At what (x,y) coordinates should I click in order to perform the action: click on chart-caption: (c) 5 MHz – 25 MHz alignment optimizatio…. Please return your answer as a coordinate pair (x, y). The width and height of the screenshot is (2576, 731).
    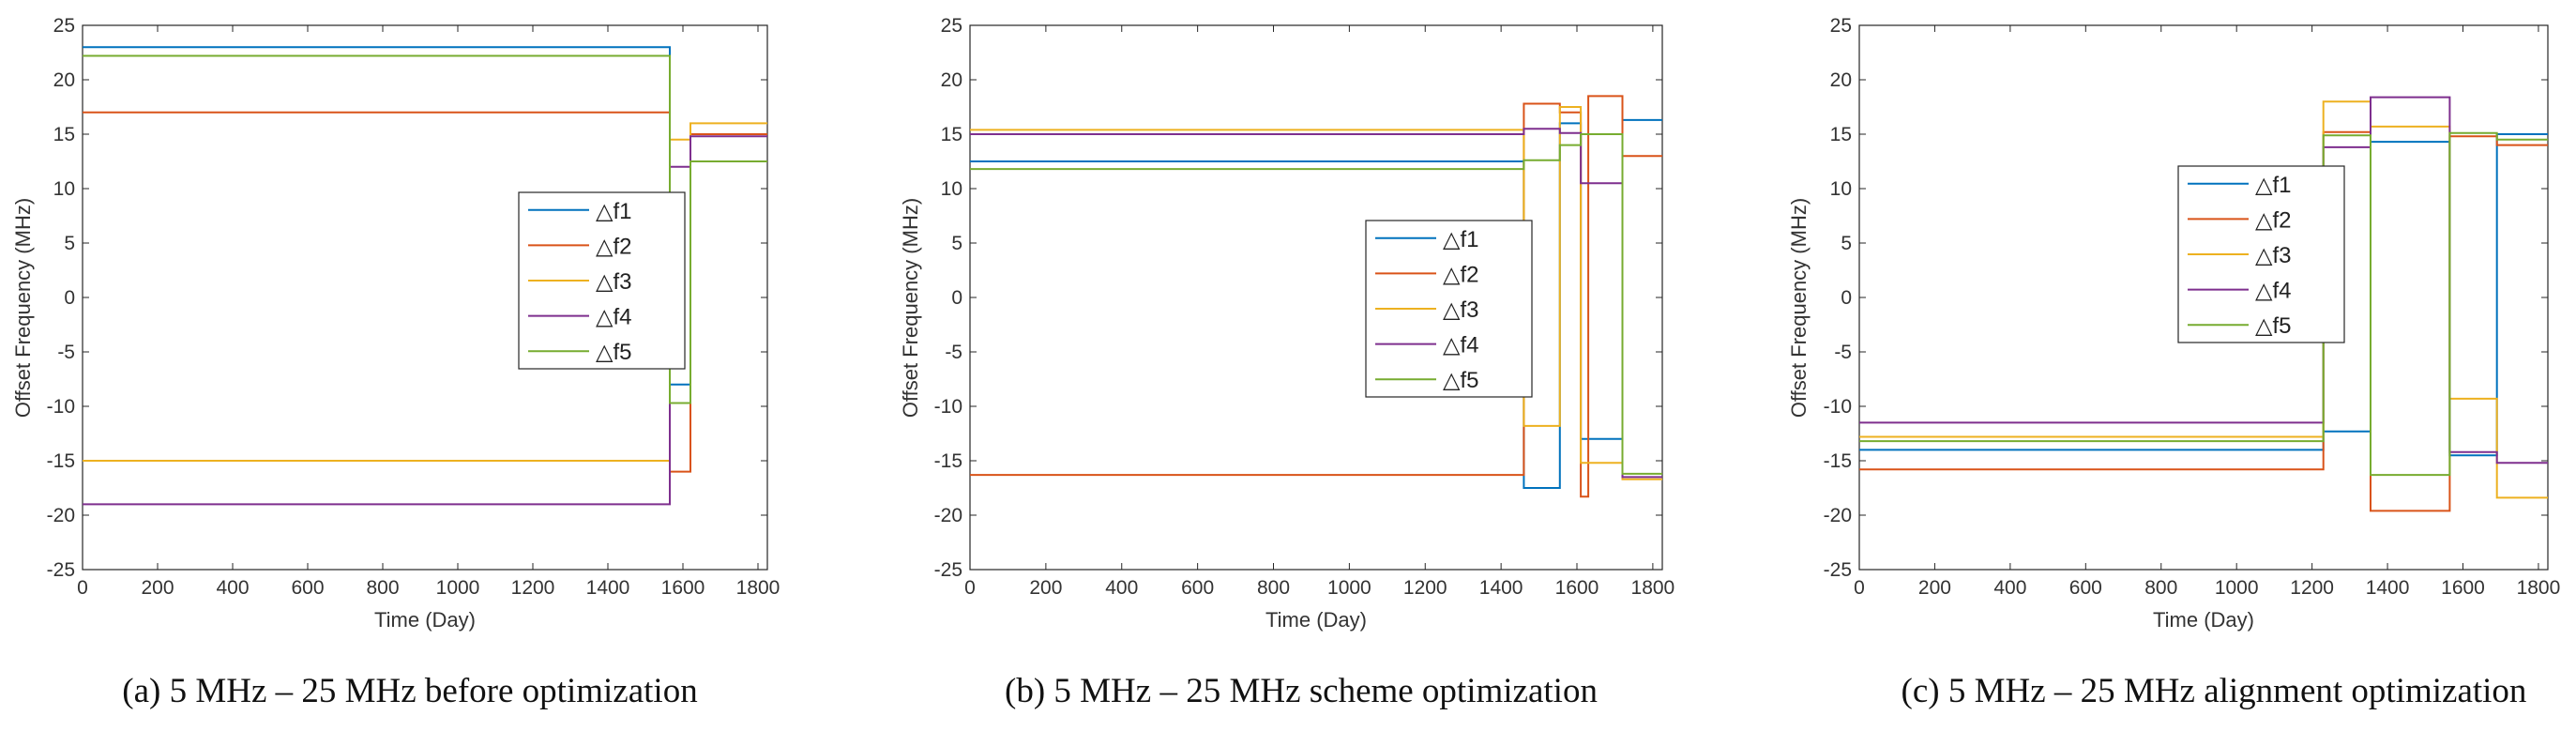
    Looking at the image, I should click on (2214, 691).